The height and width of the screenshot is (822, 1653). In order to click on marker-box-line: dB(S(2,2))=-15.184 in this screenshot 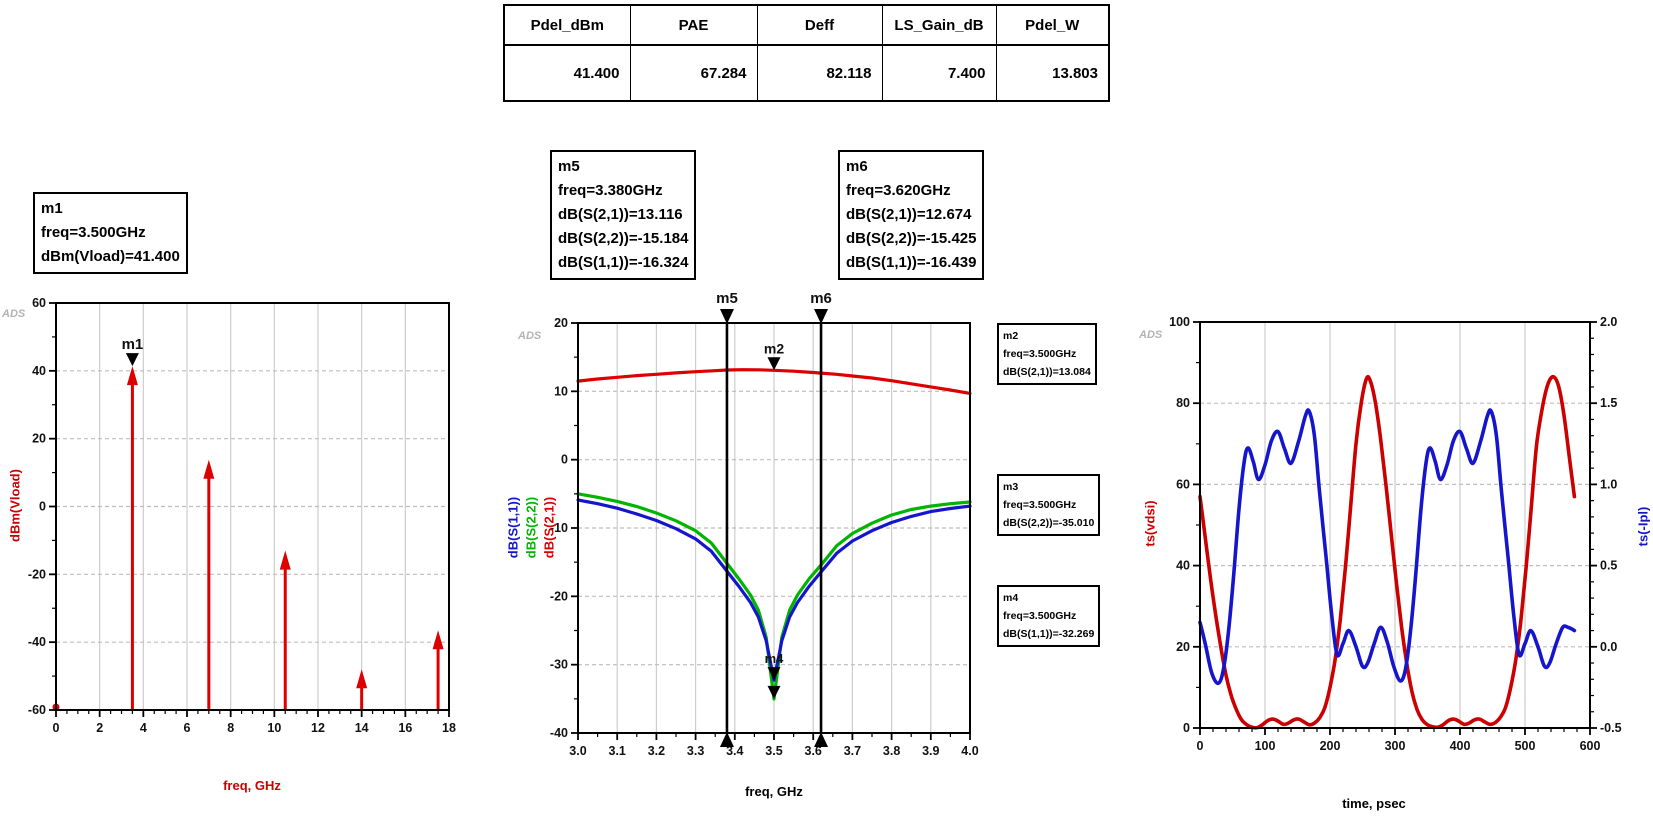, I will do `click(623, 238)`.